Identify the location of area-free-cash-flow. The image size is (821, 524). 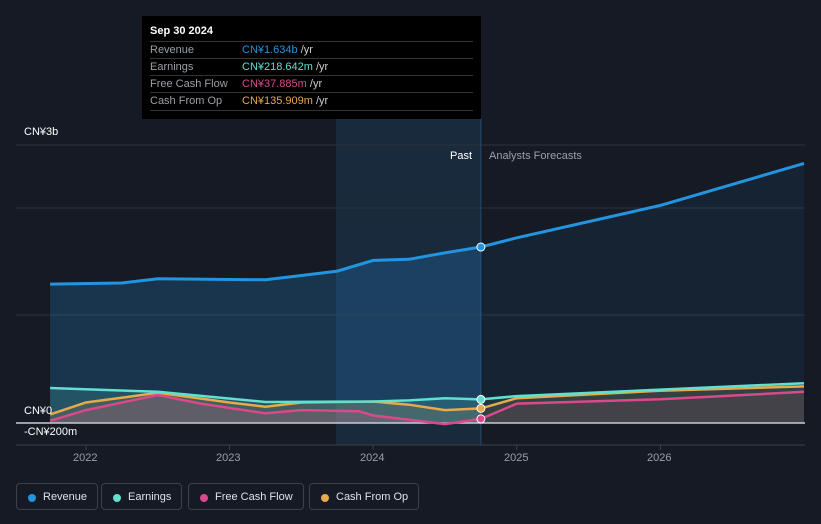
(265, 410).